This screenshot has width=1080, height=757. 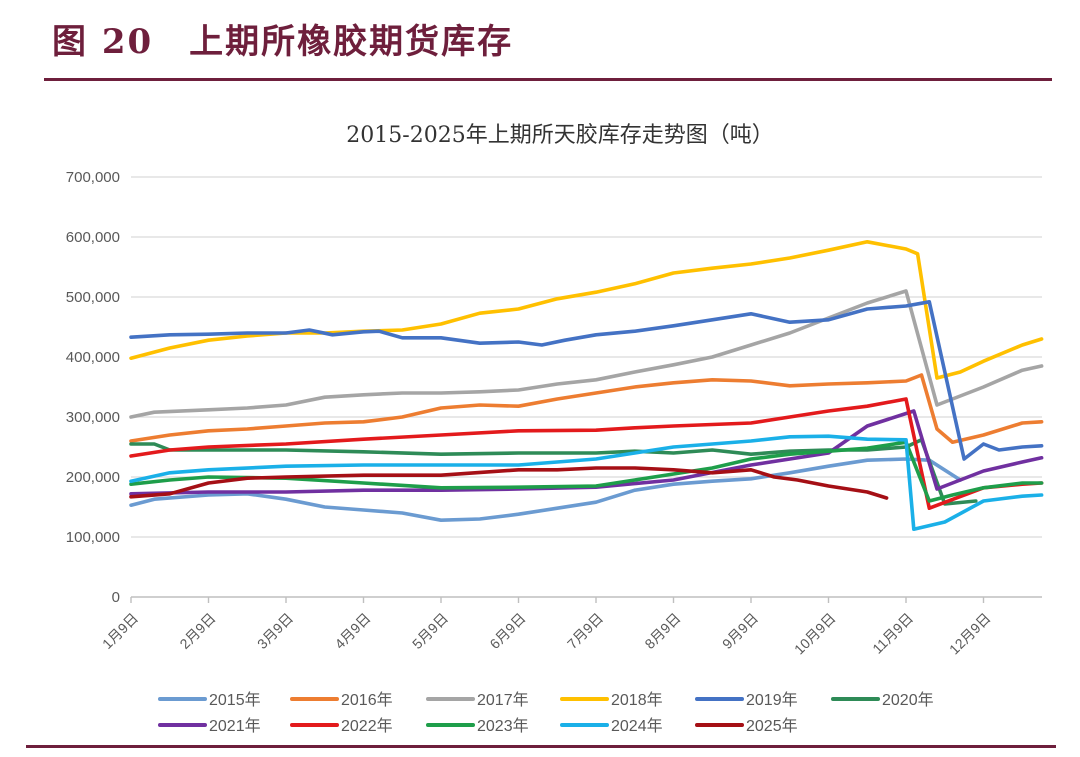 I want to click on legend-item-2018: 2018年, so click(x=611, y=700).